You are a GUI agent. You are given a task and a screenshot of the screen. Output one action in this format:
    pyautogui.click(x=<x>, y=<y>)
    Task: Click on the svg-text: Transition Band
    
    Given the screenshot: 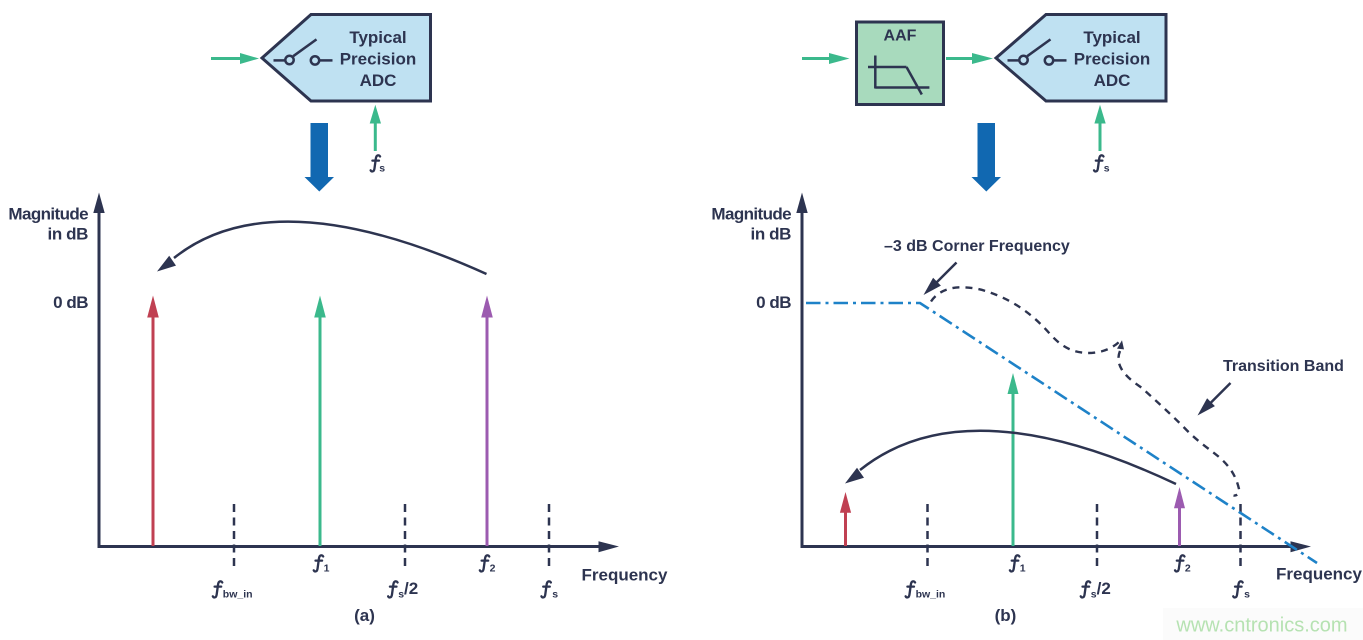 What is the action you would take?
    pyautogui.click(x=1283, y=366)
    